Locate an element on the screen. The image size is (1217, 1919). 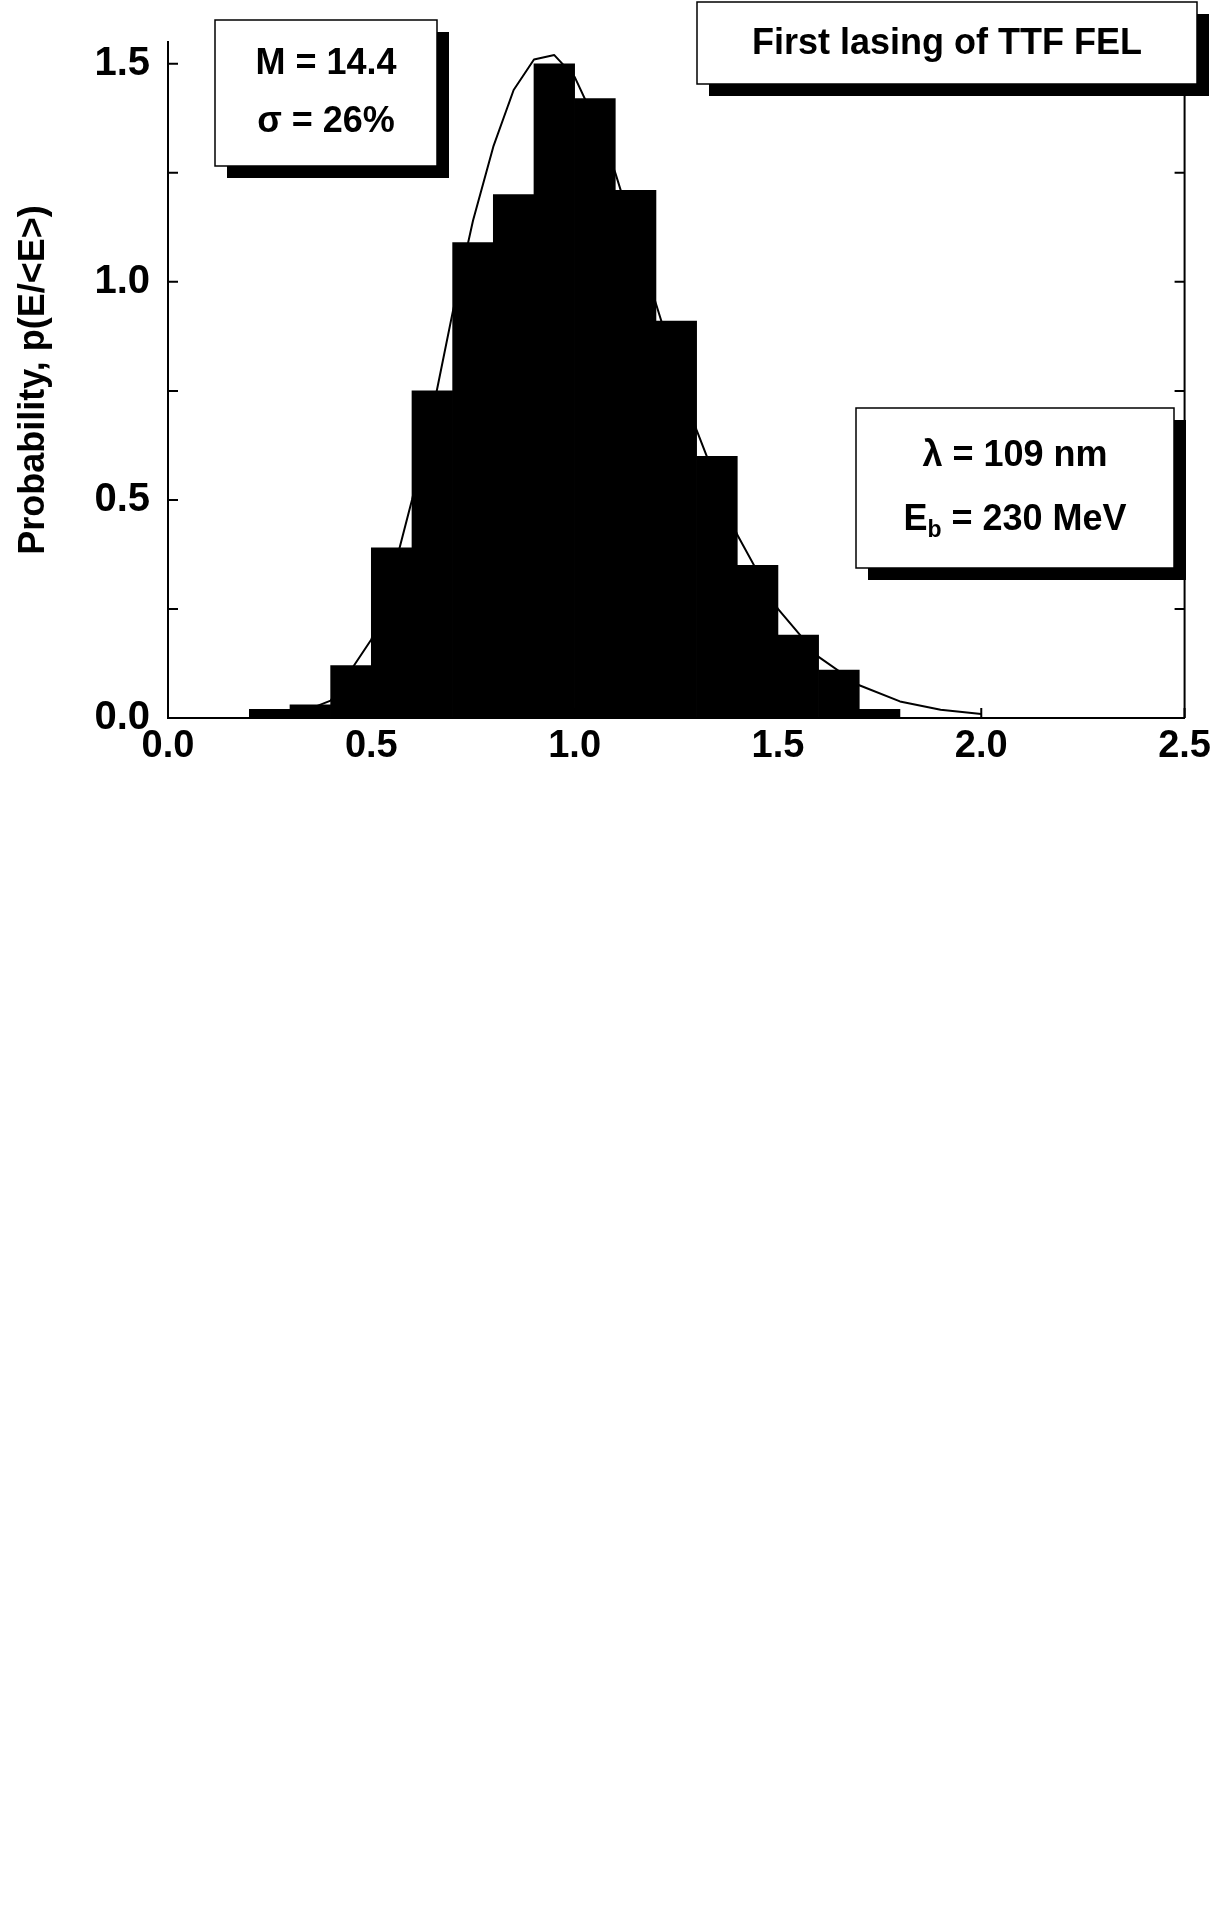
y-tick-label: 1.5 is located at coordinates (122, 60).